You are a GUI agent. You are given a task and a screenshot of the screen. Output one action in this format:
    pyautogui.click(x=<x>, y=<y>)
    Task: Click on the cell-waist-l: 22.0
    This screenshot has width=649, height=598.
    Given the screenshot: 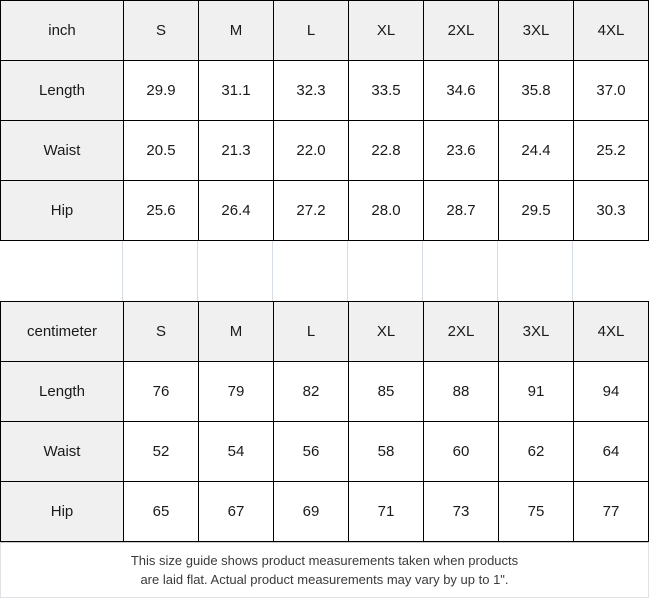 What is the action you would take?
    pyautogui.click(x=311, y=150)
    